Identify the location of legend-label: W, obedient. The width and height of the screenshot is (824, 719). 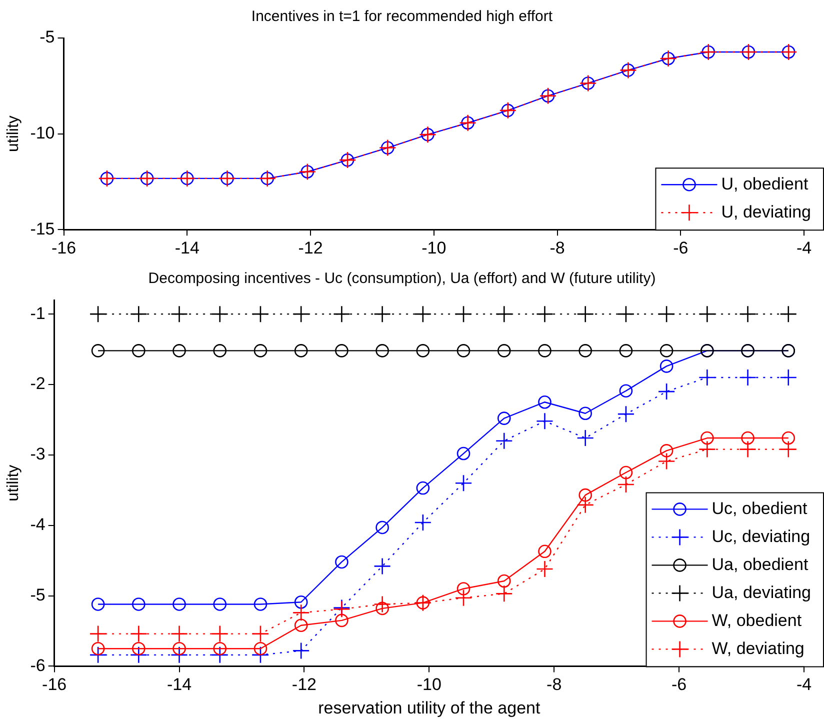
(757, 620).